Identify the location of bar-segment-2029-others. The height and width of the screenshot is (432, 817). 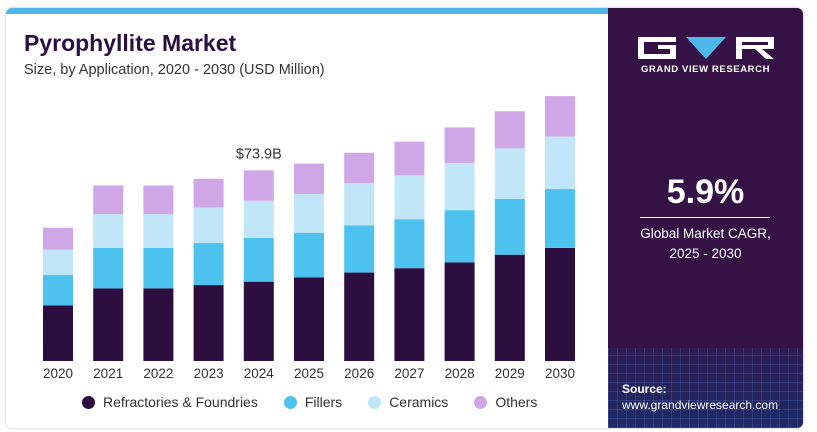
(509, 130).